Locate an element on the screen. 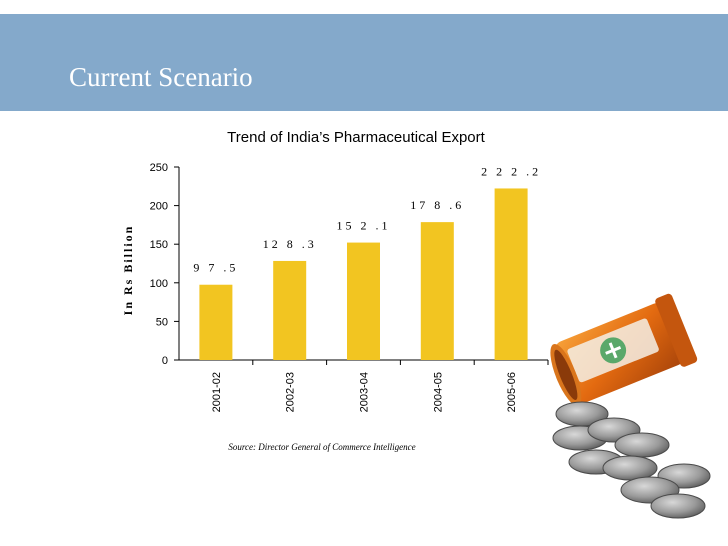  x-axis: 2001-02 2002-03 2003-04 2004-05 2005-06 is located at coordinates (364, 385).